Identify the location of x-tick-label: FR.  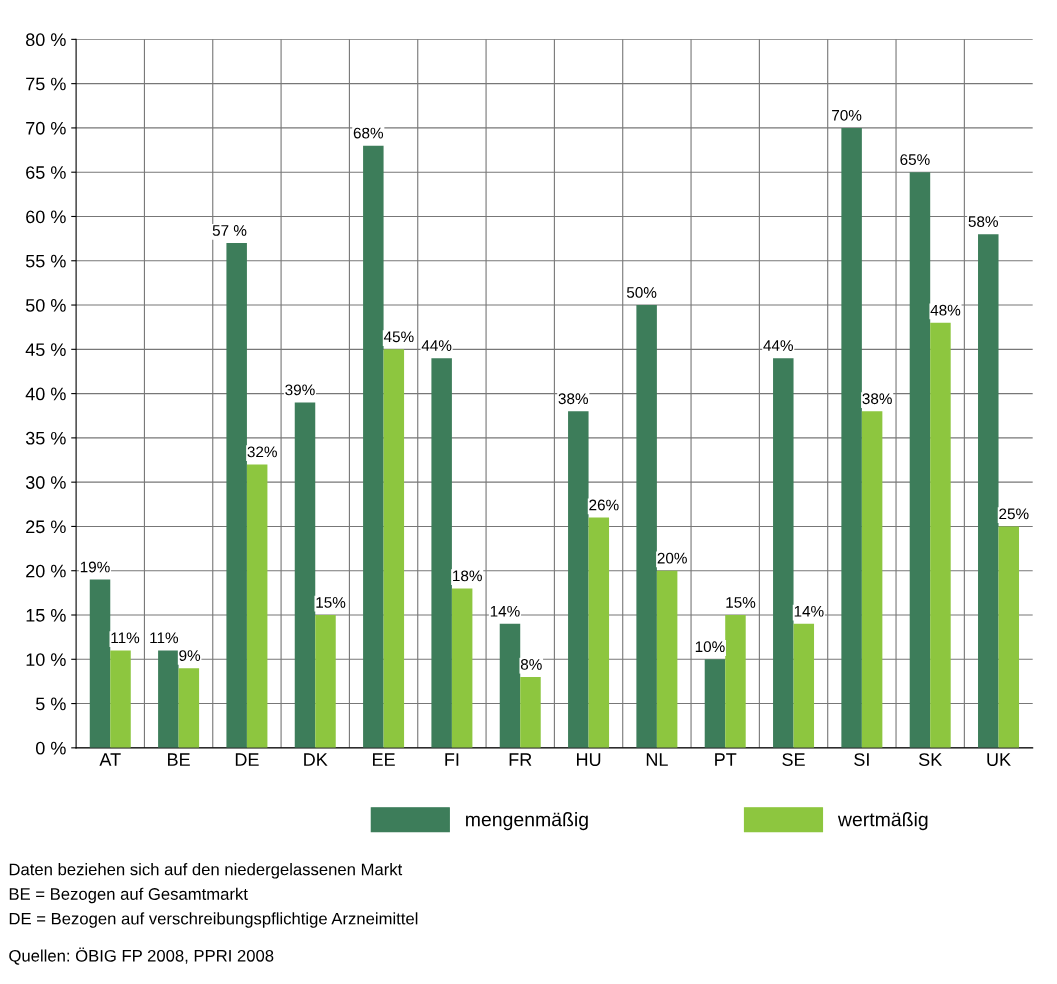
(520, 759).